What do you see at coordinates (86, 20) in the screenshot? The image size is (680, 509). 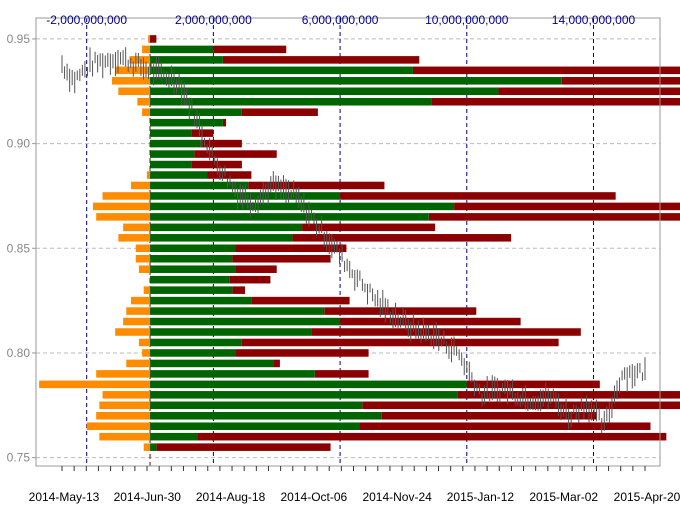 I see `volume-tick-label: -2,000,000,000` at bounding box center [86, 20].